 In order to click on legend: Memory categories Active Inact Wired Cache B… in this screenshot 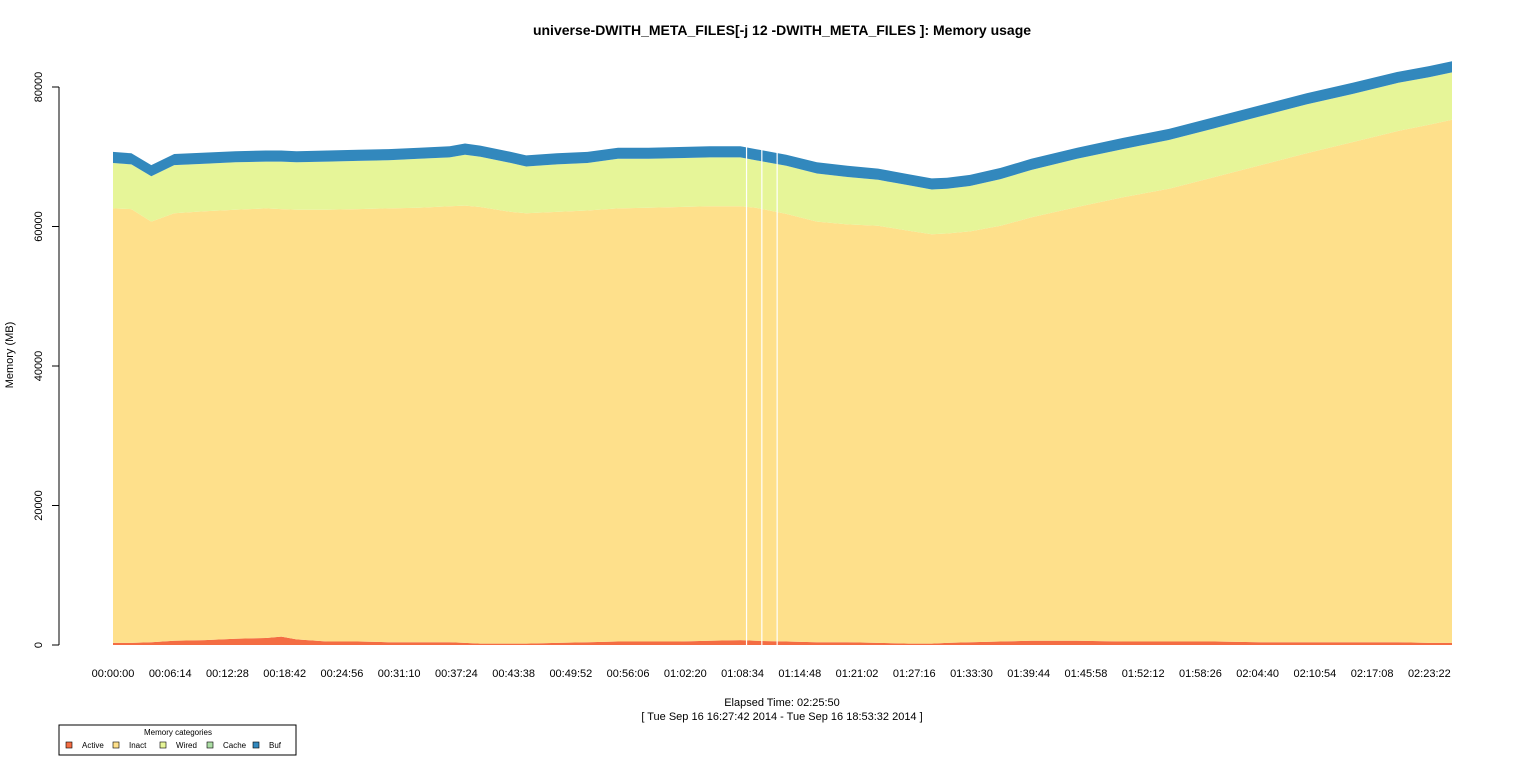, I will do `click(177, 740)`.